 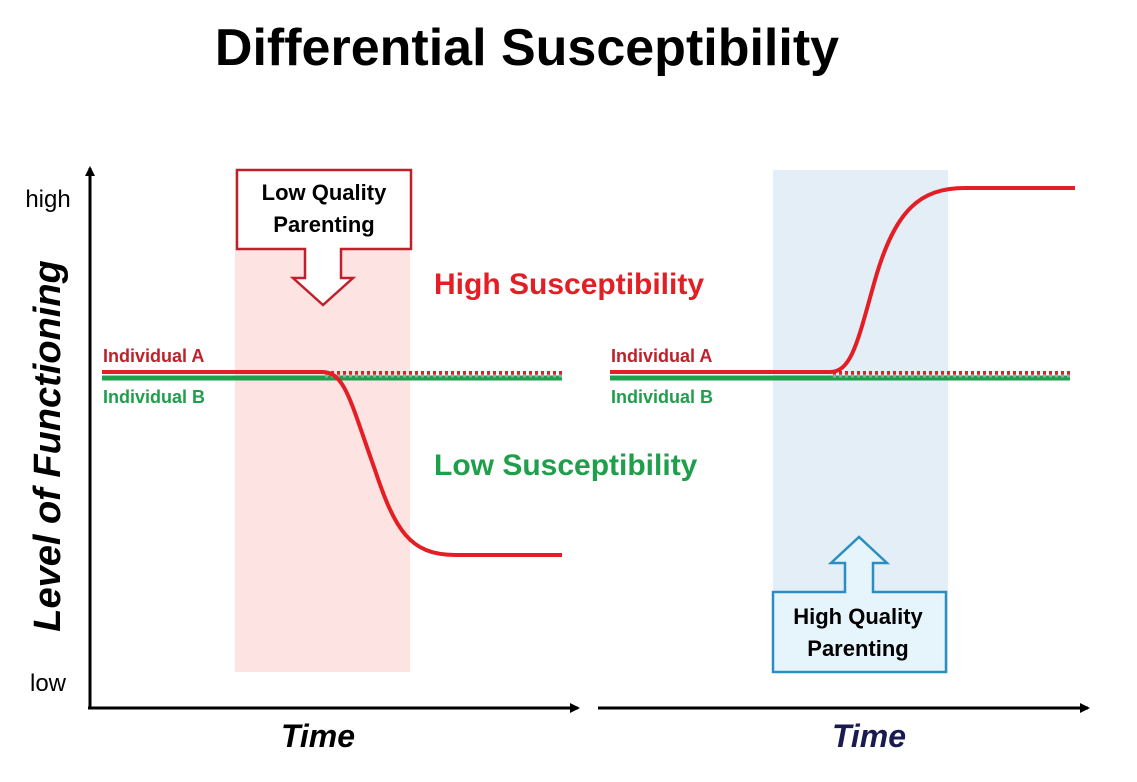 What do you see at coordinates (323, 224) in the screenshot?
I see `low-quality-callout-line2: Parenting` at bounding box center [323, 224].